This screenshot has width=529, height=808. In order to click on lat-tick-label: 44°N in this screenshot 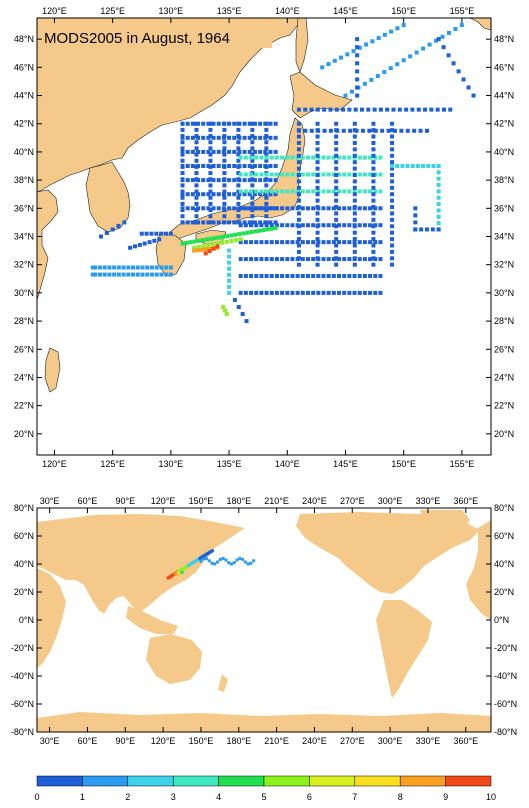, I will do `click(24, 96)`.